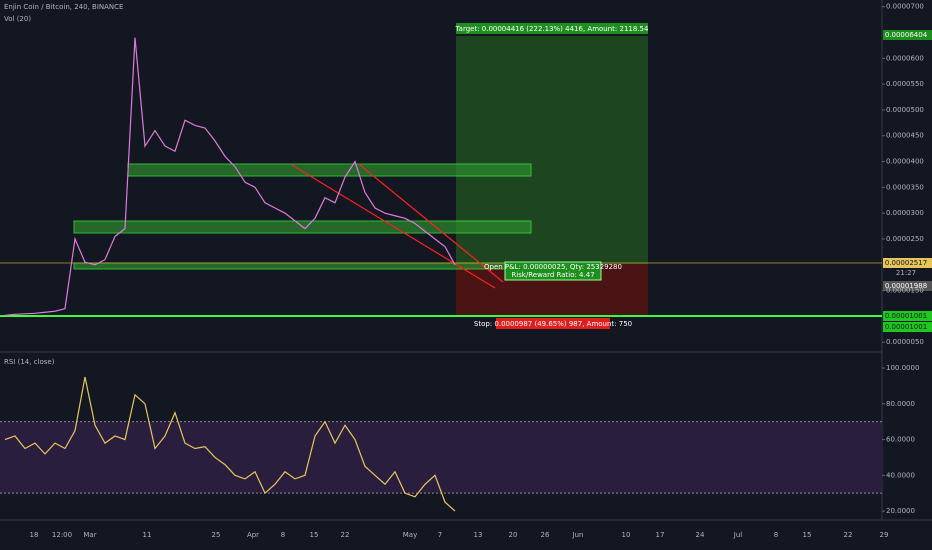 The height and width of the screenshot is (550, 932). What do you see at coordinates (578, 535) in the screenshot?
I see `x-tick-label: Jun` at bounding box center [578, 535].